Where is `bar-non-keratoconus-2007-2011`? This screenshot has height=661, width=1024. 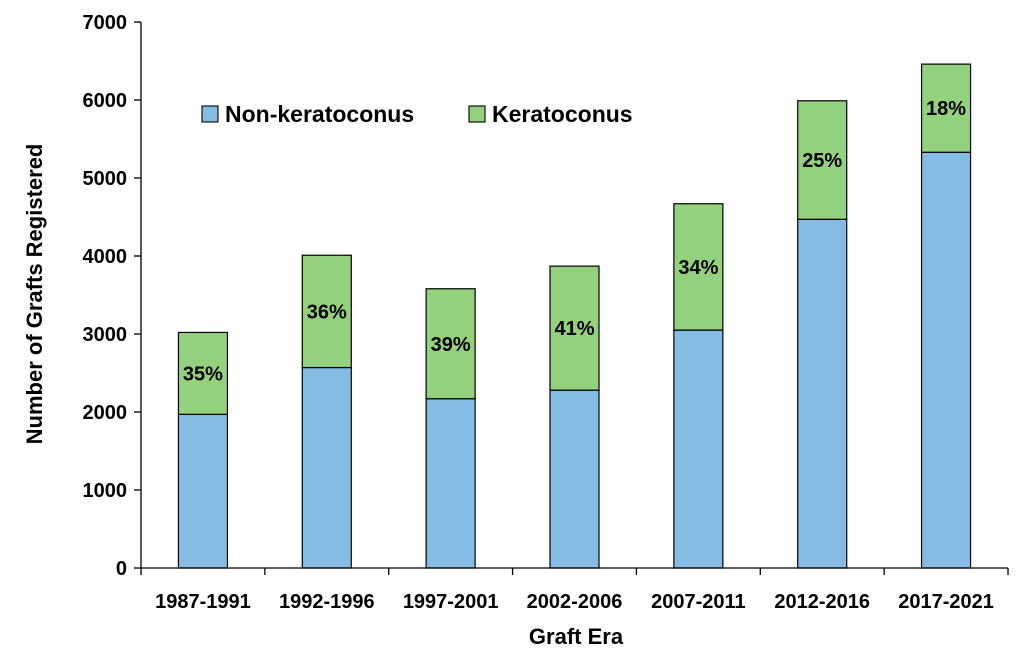
bar-non-keratoconus-2007-2011 is located at coordinates (698, 449).